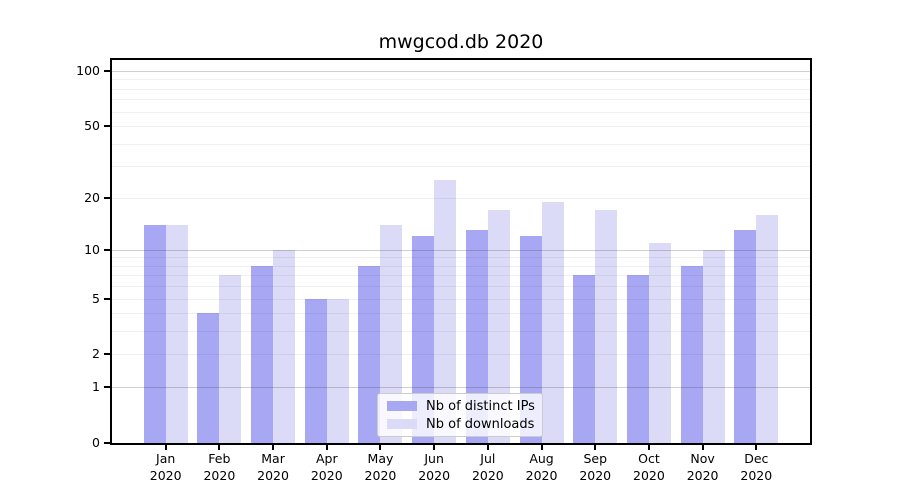  I want to click on x-tick-mark-jul, so click(487, 447).